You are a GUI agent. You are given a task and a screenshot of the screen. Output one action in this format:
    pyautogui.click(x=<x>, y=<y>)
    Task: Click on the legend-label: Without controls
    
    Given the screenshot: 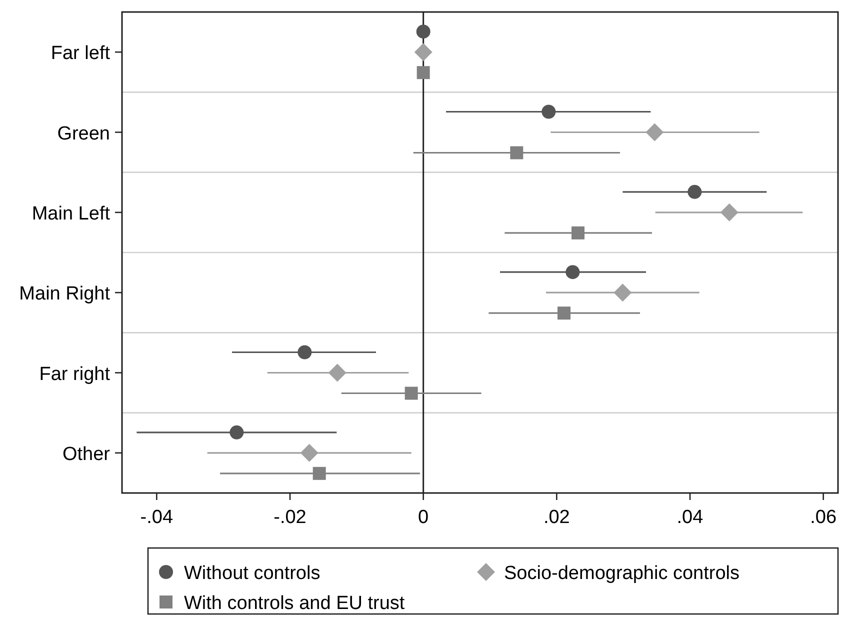 What is the action you would take?
    pyautogui.click(x=252, y=573)
    